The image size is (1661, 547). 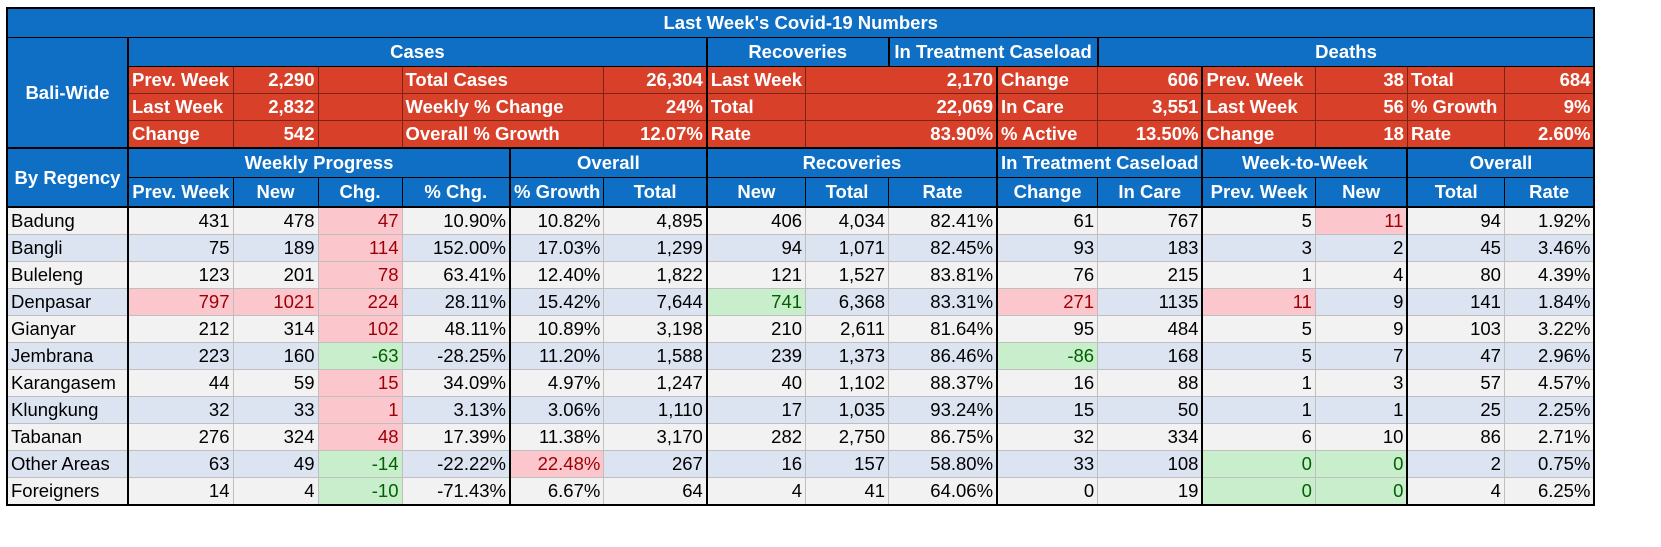 What do you see at coordinates (1549, 134) in the screenshot?
I see `deaths-value: 2.60%` at bounding box center [1549, 134].